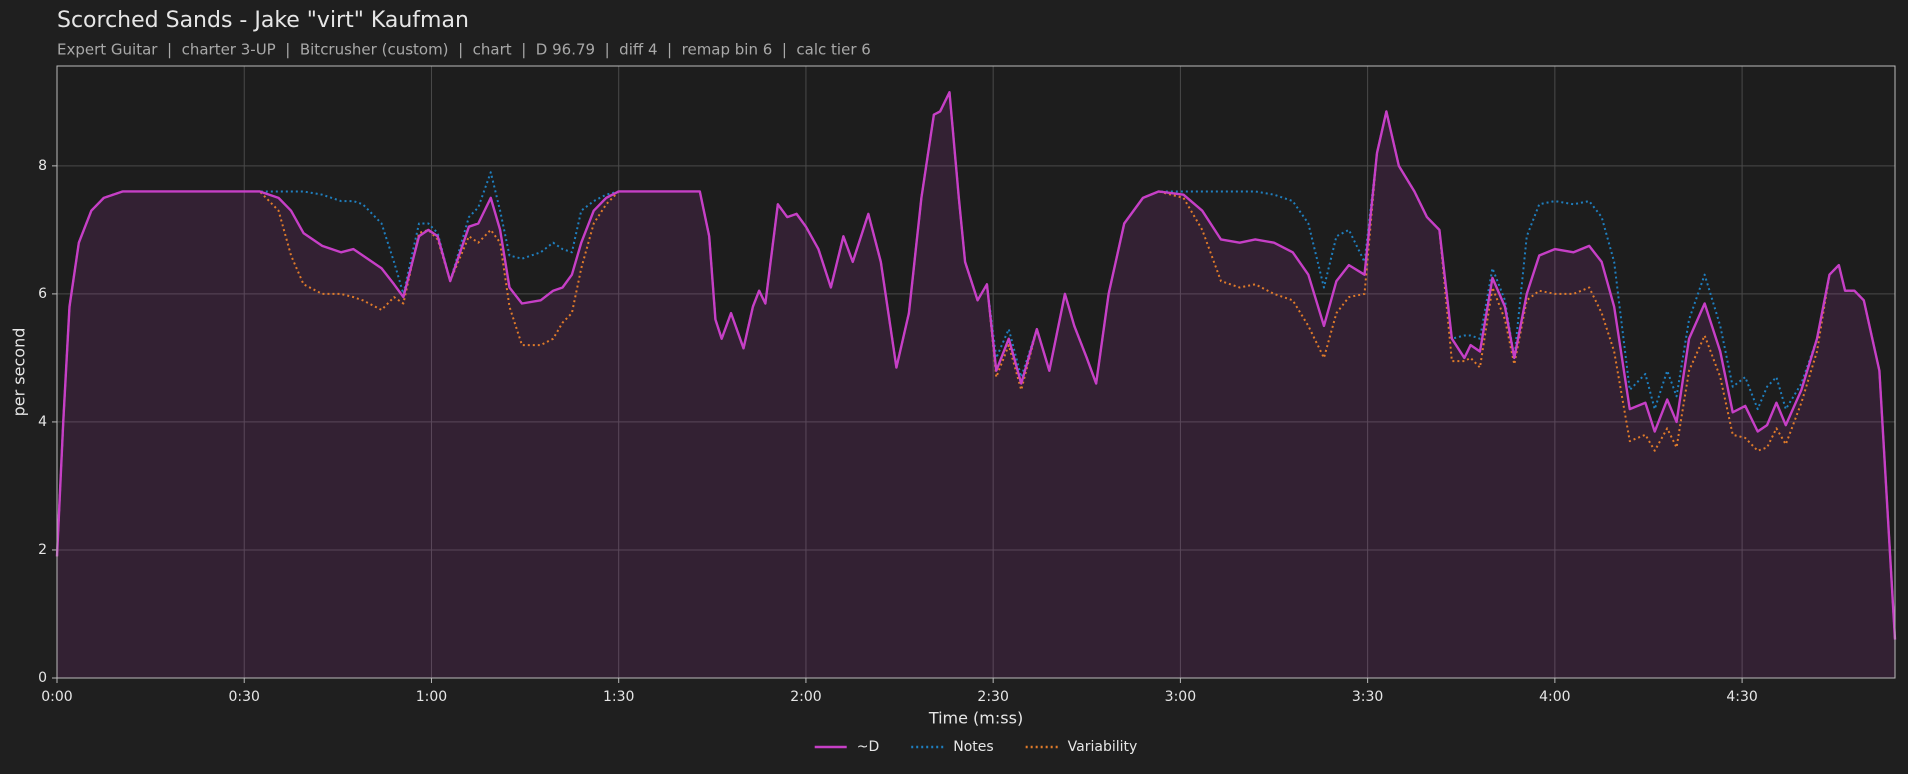  What do you see at coordinates (244, 697) in the screenshot?
I see `x-tick-label: 0:30` at bounding box center [244, 697].